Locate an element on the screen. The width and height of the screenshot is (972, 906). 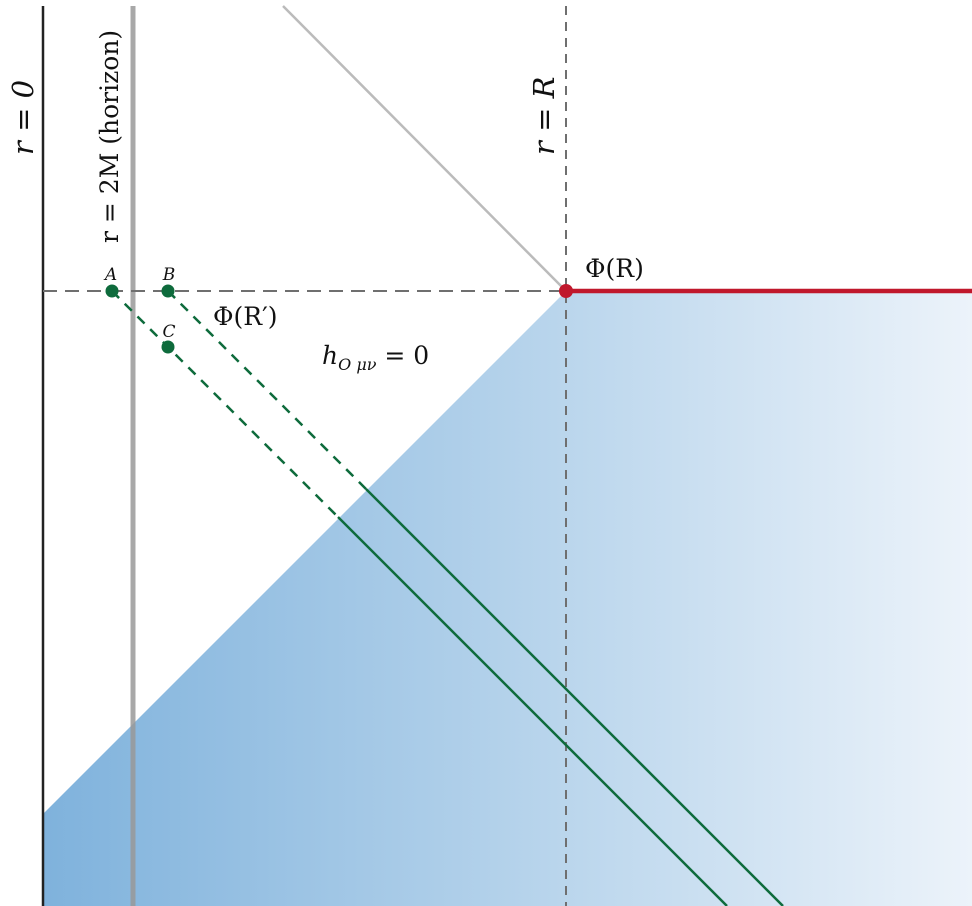
h-symbol: h is located at coordinates (330, 355).